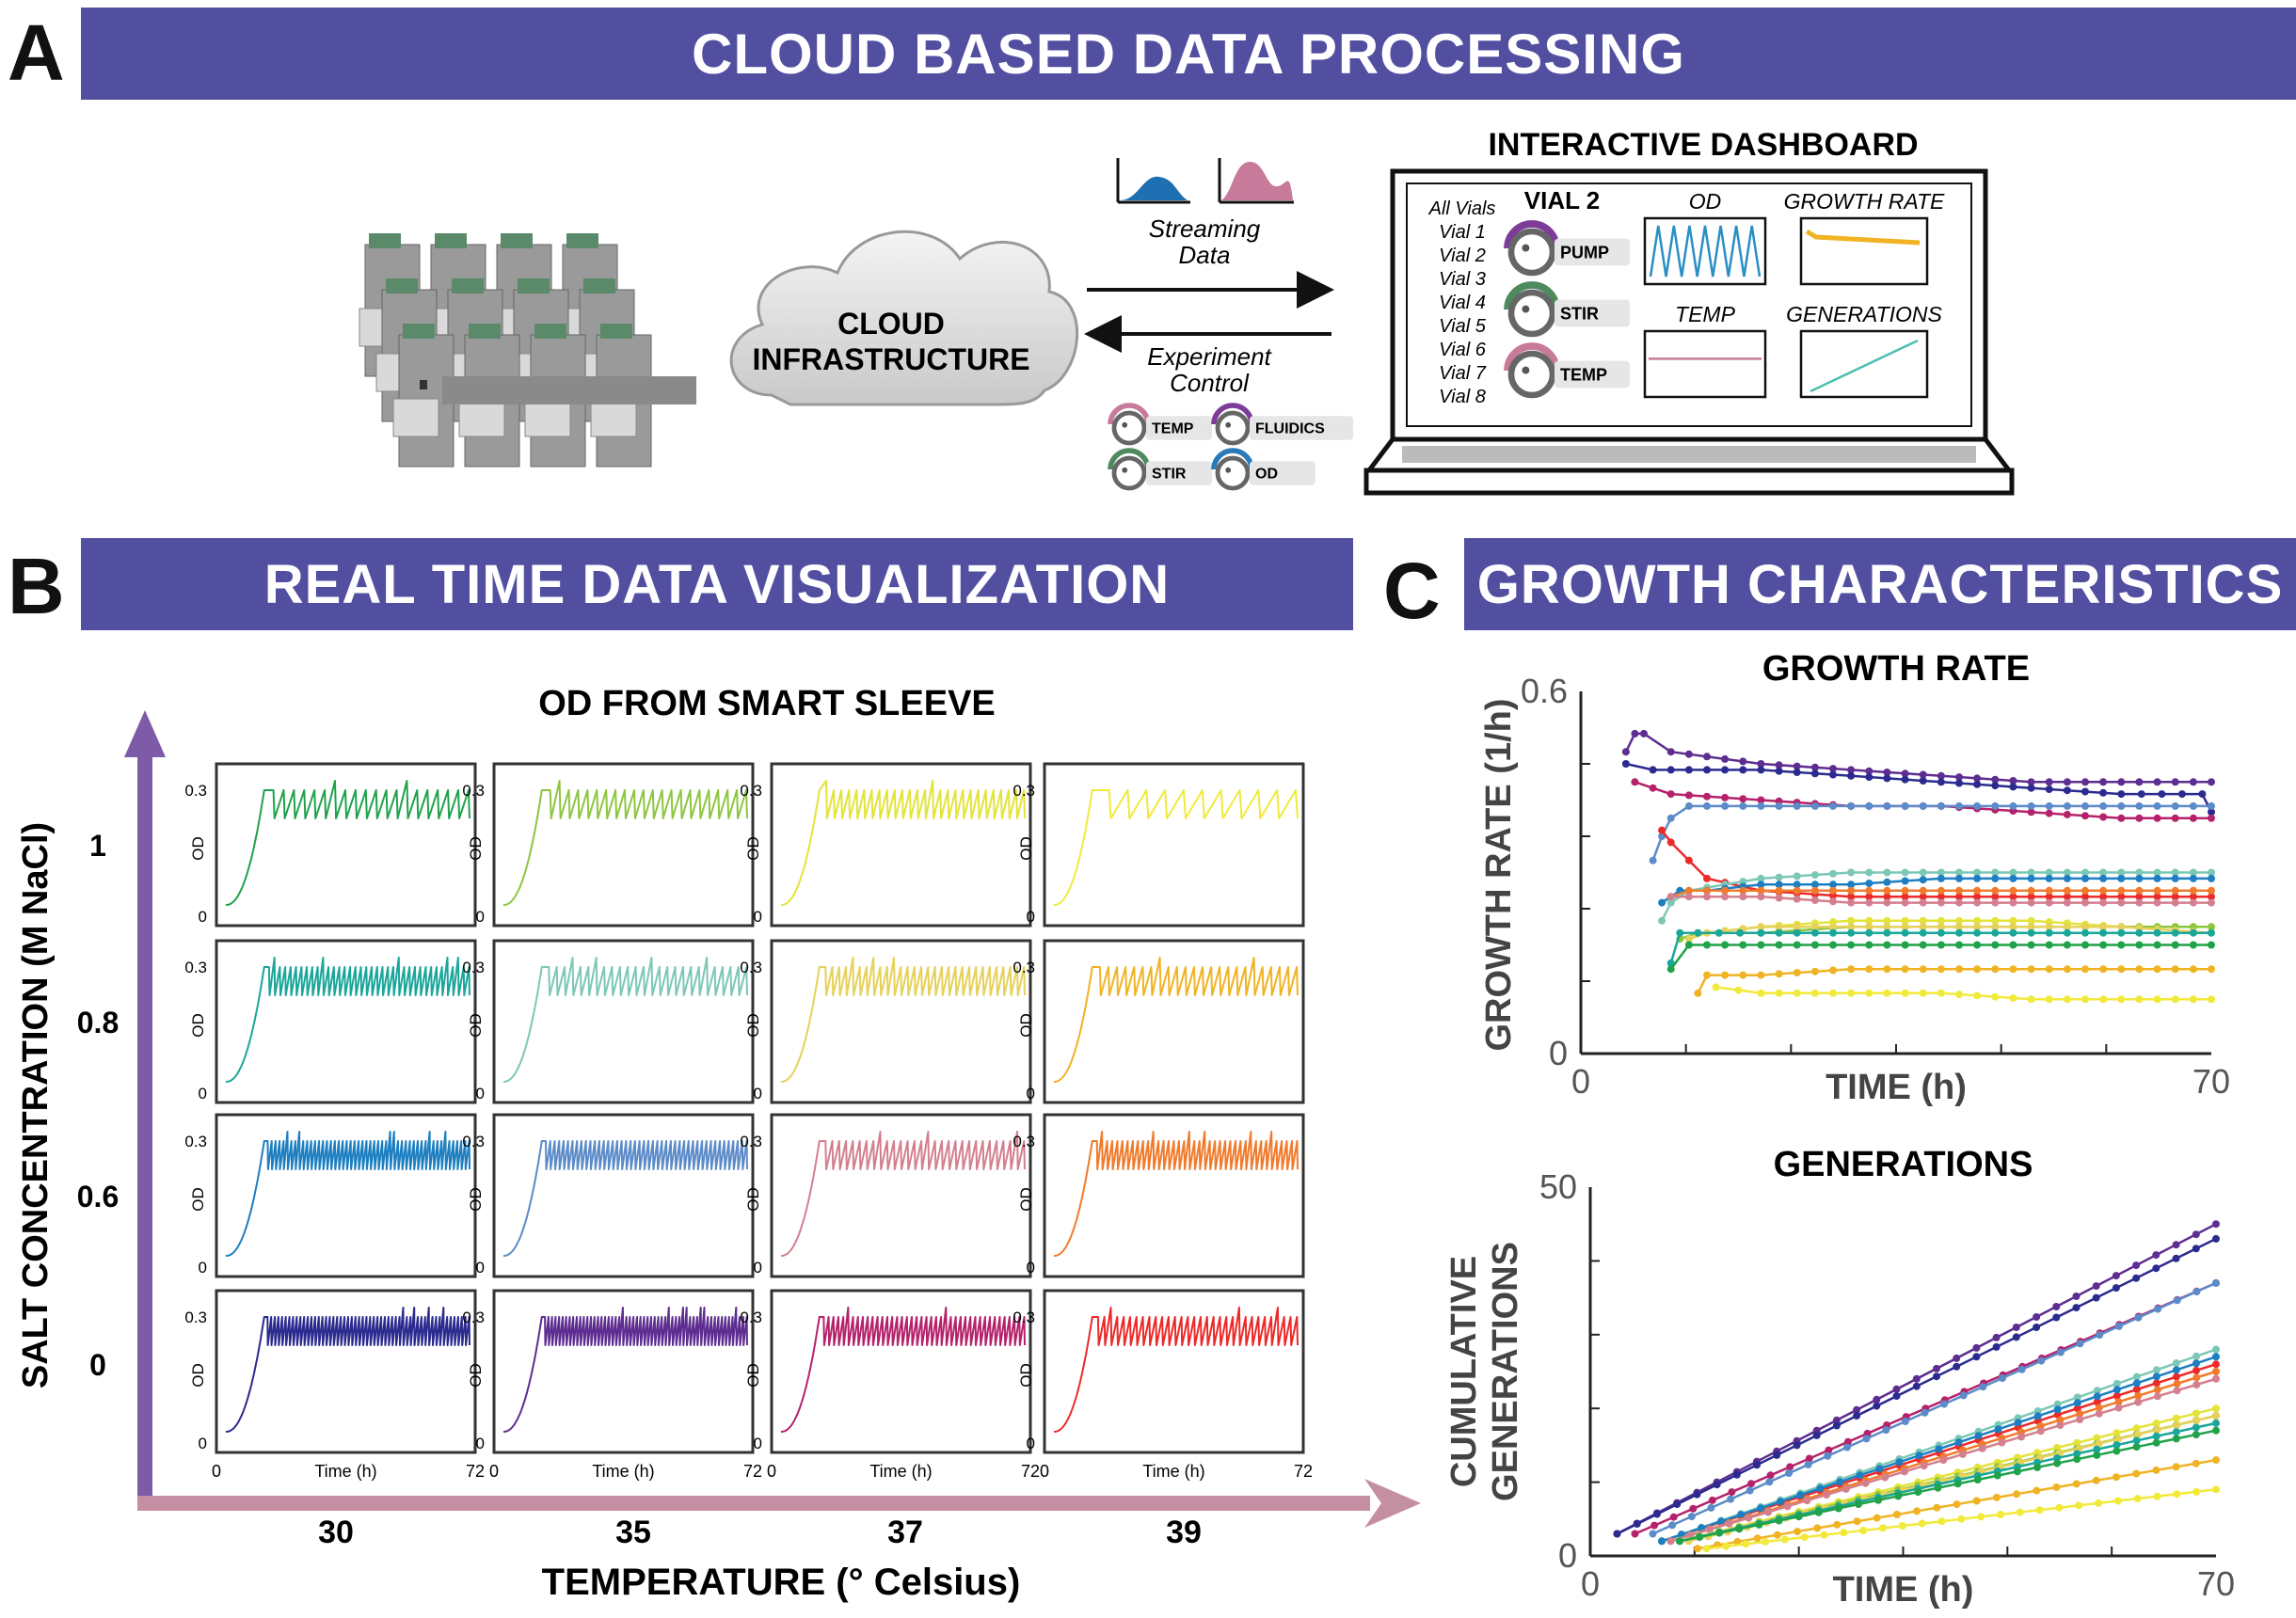  What do you see at coordinates (1567, 248) in the screenshot?
I see `dashboard-knob-pump: PUMP` at bounding box center [1567, 248].